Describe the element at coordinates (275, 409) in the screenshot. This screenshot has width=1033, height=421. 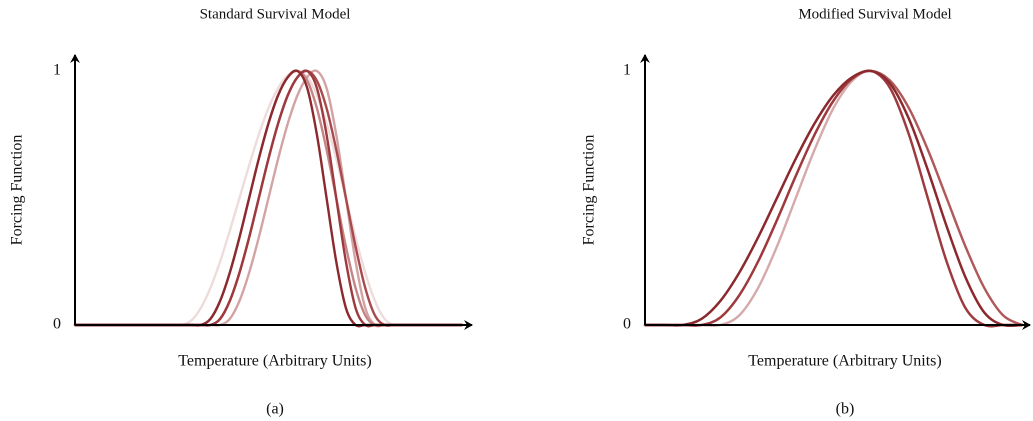
I see `caption: (a)` at that location.